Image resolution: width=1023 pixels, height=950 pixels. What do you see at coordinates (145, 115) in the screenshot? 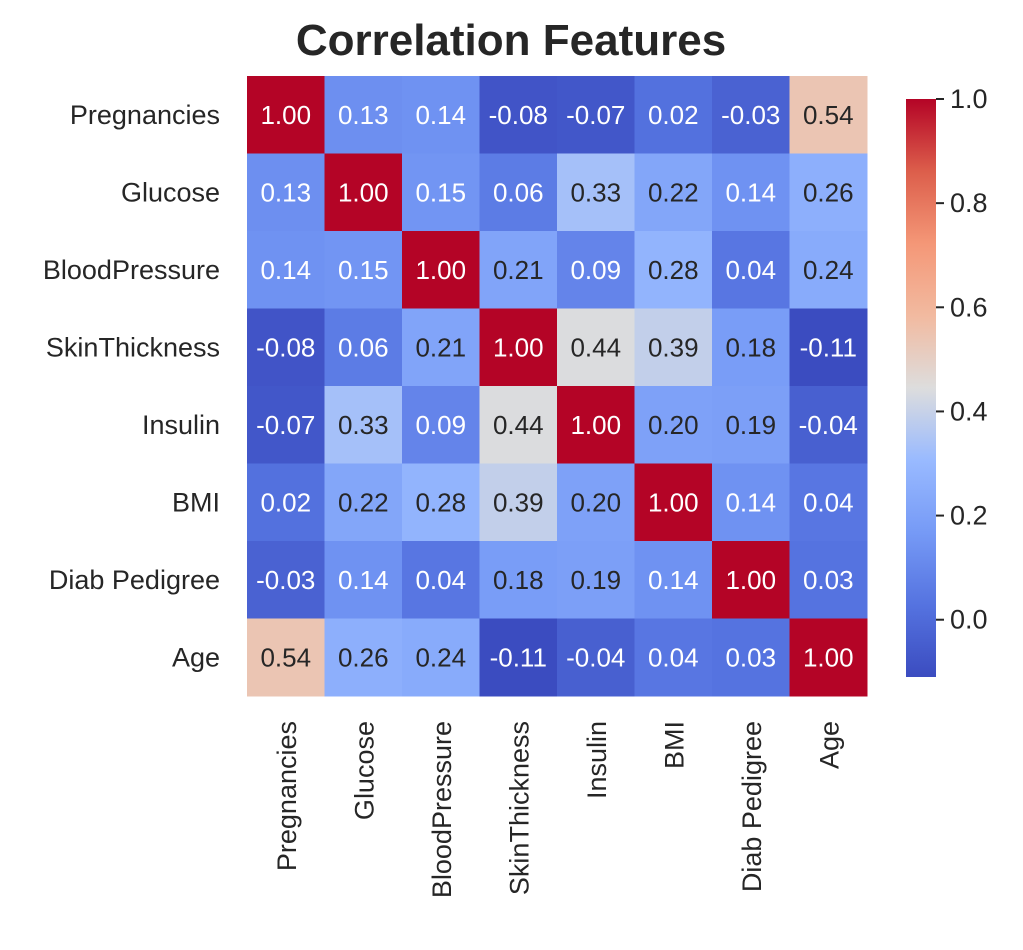
I see `row-label: Pregnancies` at bounding box center [145, 115].